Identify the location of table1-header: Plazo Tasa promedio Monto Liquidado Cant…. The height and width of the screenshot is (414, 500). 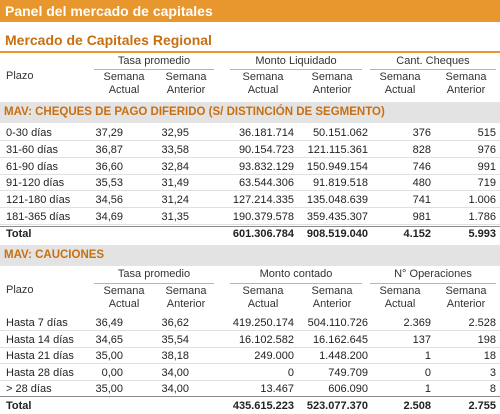
(250, 77).